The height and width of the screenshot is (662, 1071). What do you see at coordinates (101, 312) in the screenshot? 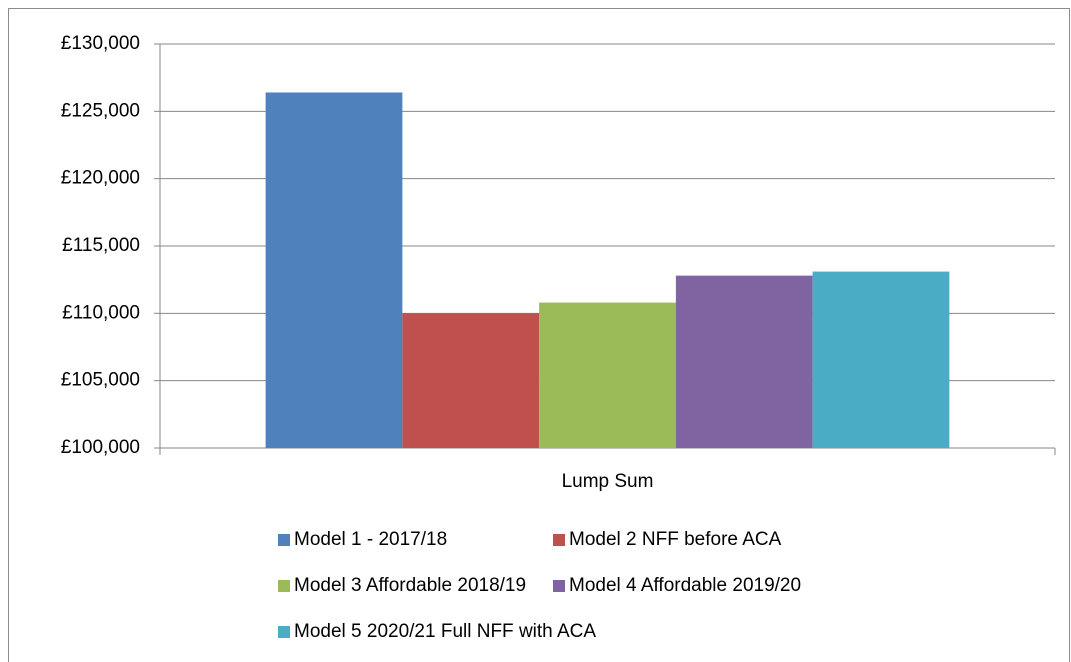
I see `y-tick-label: £110,000` at bounding box center [101, 312].